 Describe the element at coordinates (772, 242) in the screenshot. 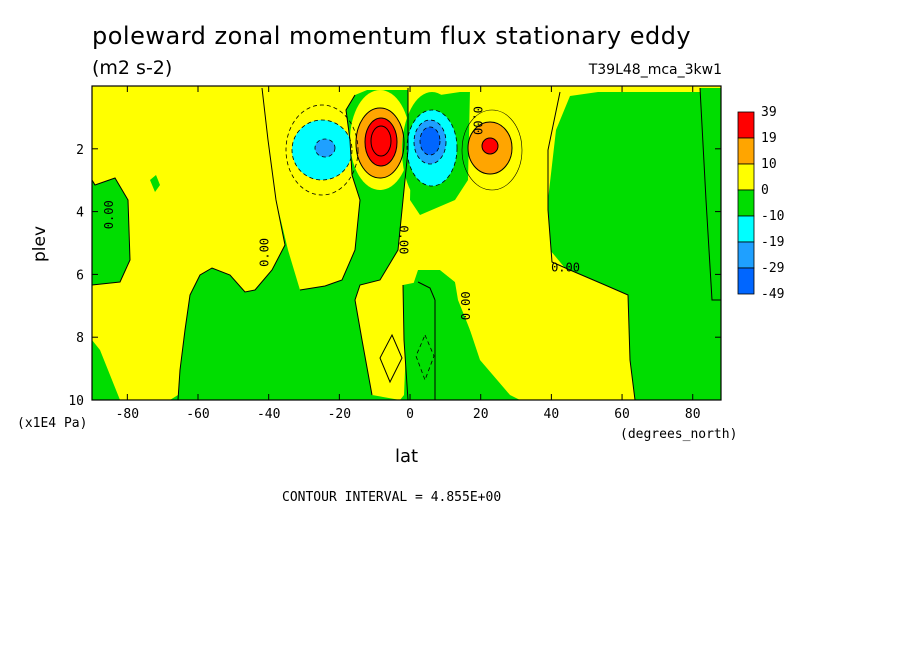

I see `colorbar-label: -19` at that location.